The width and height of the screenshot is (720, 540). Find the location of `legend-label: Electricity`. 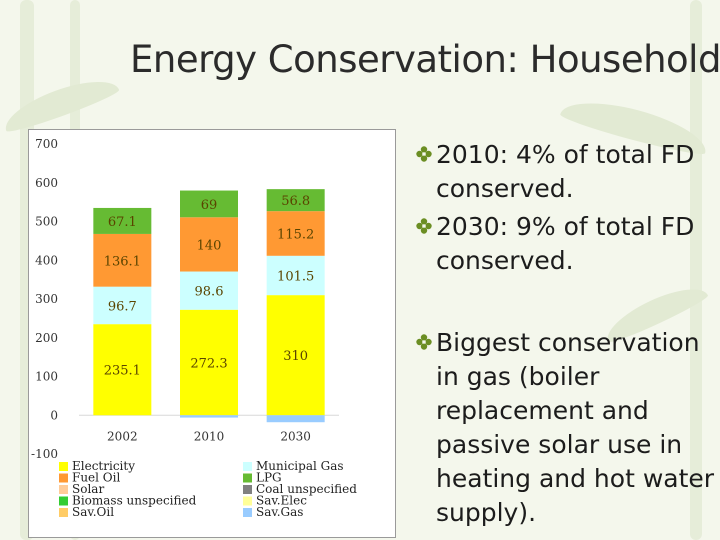

legend-label: Electricity is located at coordinates (103, 466).